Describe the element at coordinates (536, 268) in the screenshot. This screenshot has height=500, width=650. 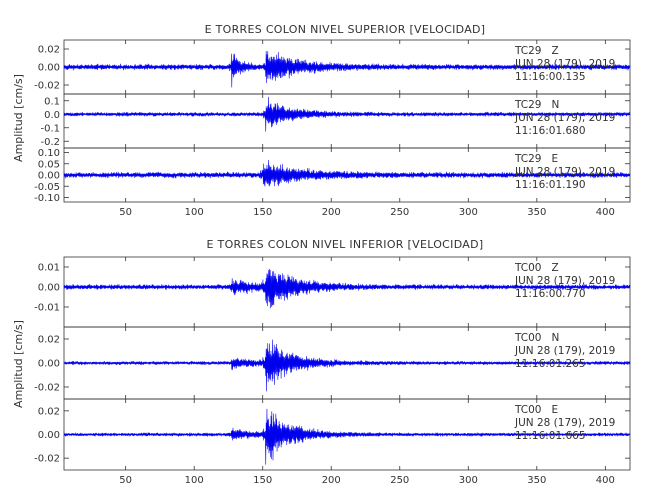
I see `station-component-label: TC00 Z` at that location.